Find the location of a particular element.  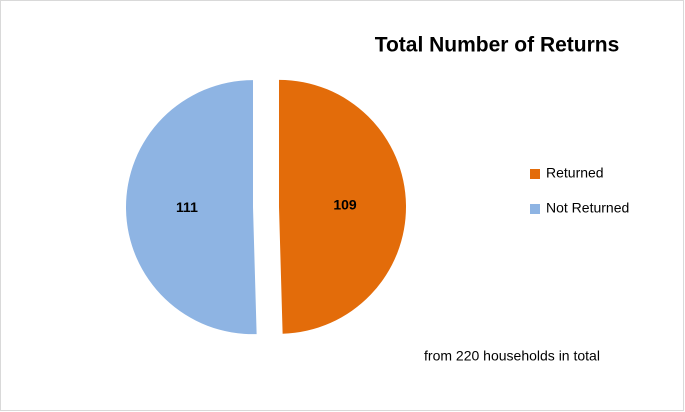

data-label: 111 is located at coordinates (187, 207).